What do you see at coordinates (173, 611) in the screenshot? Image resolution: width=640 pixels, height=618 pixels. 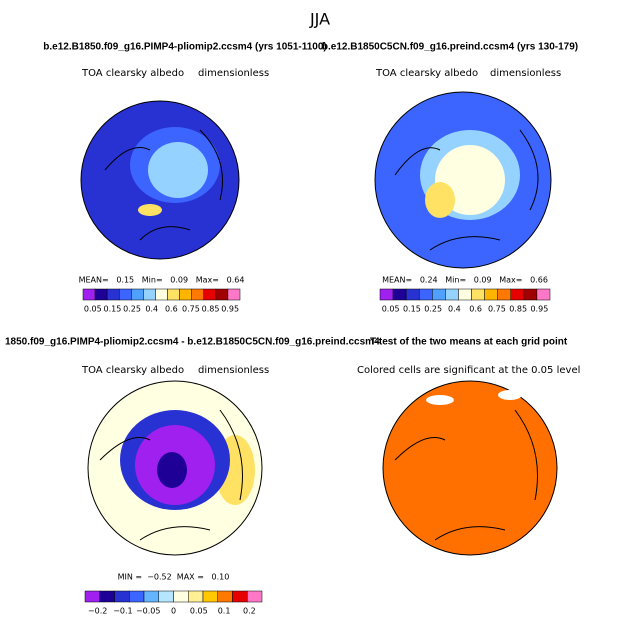 I see `colorbar-label: 0` at bounding box center [173, 611].